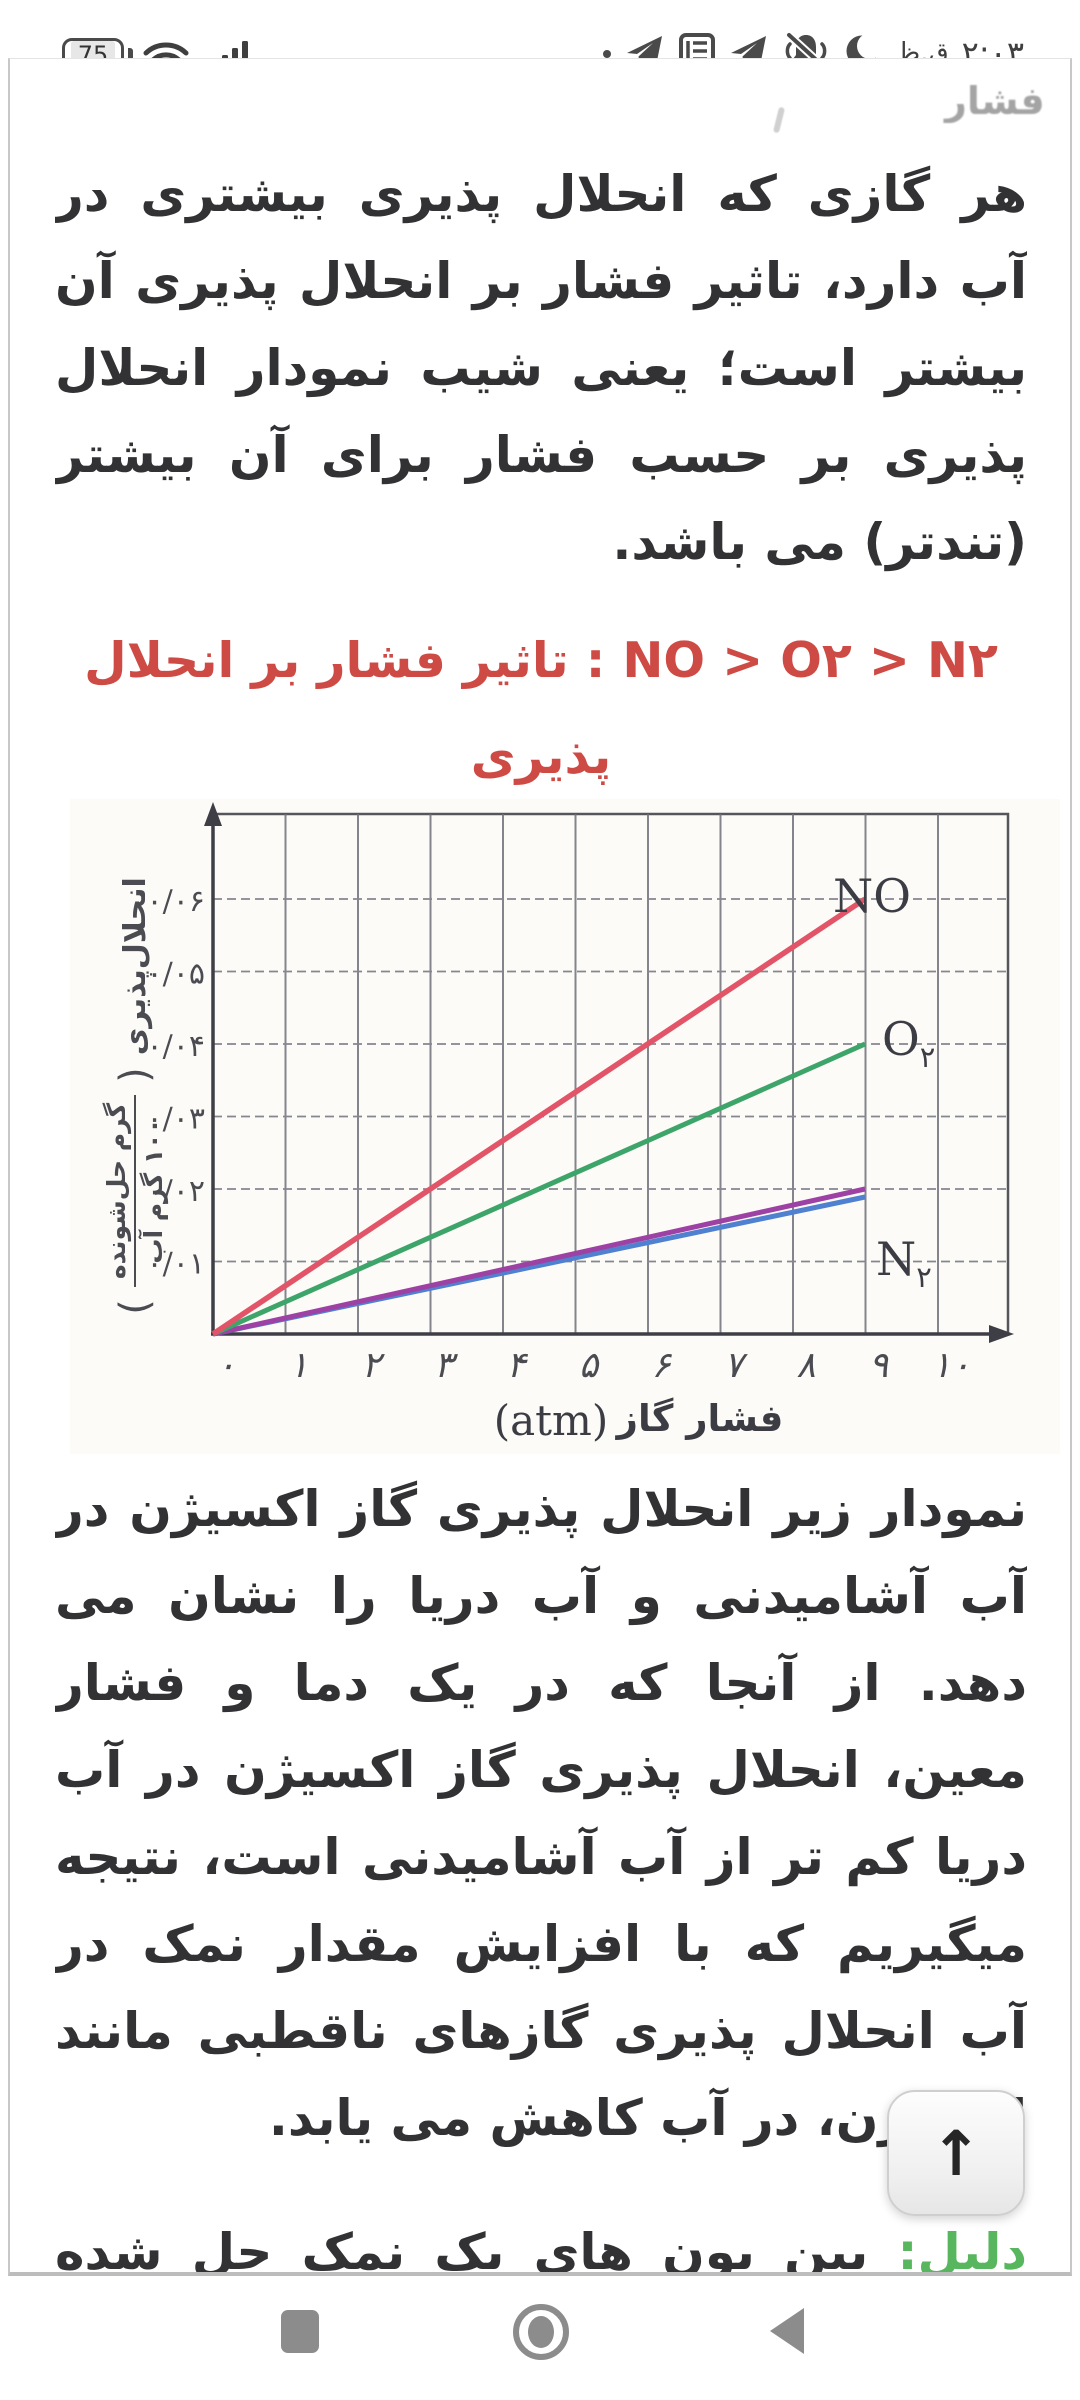 The height and width of the screenshot is (2400, 1080). I want to click on fraction-denominator: ۱۰۰ گرم آب, so click(151, 1191).